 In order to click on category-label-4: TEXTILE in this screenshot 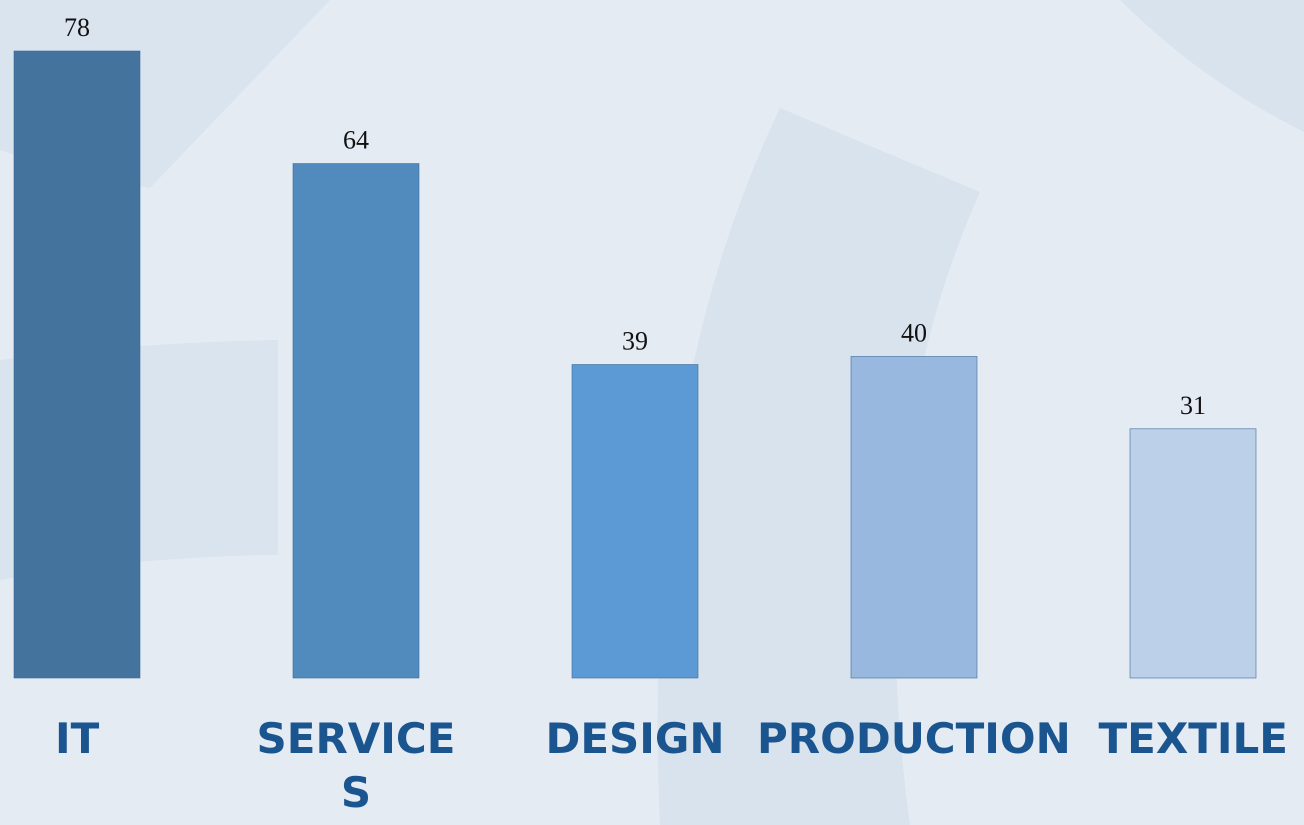, I will do `click(1193, 738)`.